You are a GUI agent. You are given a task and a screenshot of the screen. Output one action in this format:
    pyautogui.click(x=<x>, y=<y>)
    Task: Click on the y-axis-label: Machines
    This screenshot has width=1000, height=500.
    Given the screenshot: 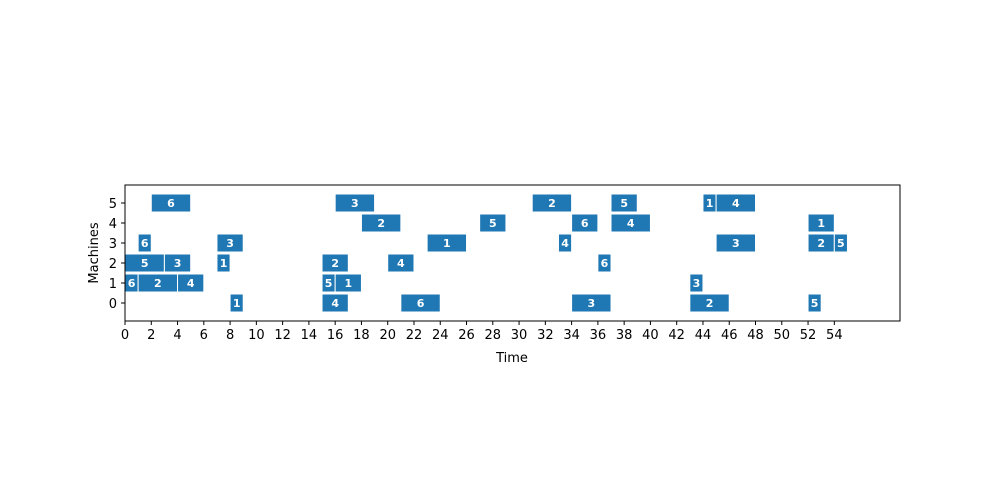 What is the action you would take?
    pyautogui.click(x=94, y=252)
    